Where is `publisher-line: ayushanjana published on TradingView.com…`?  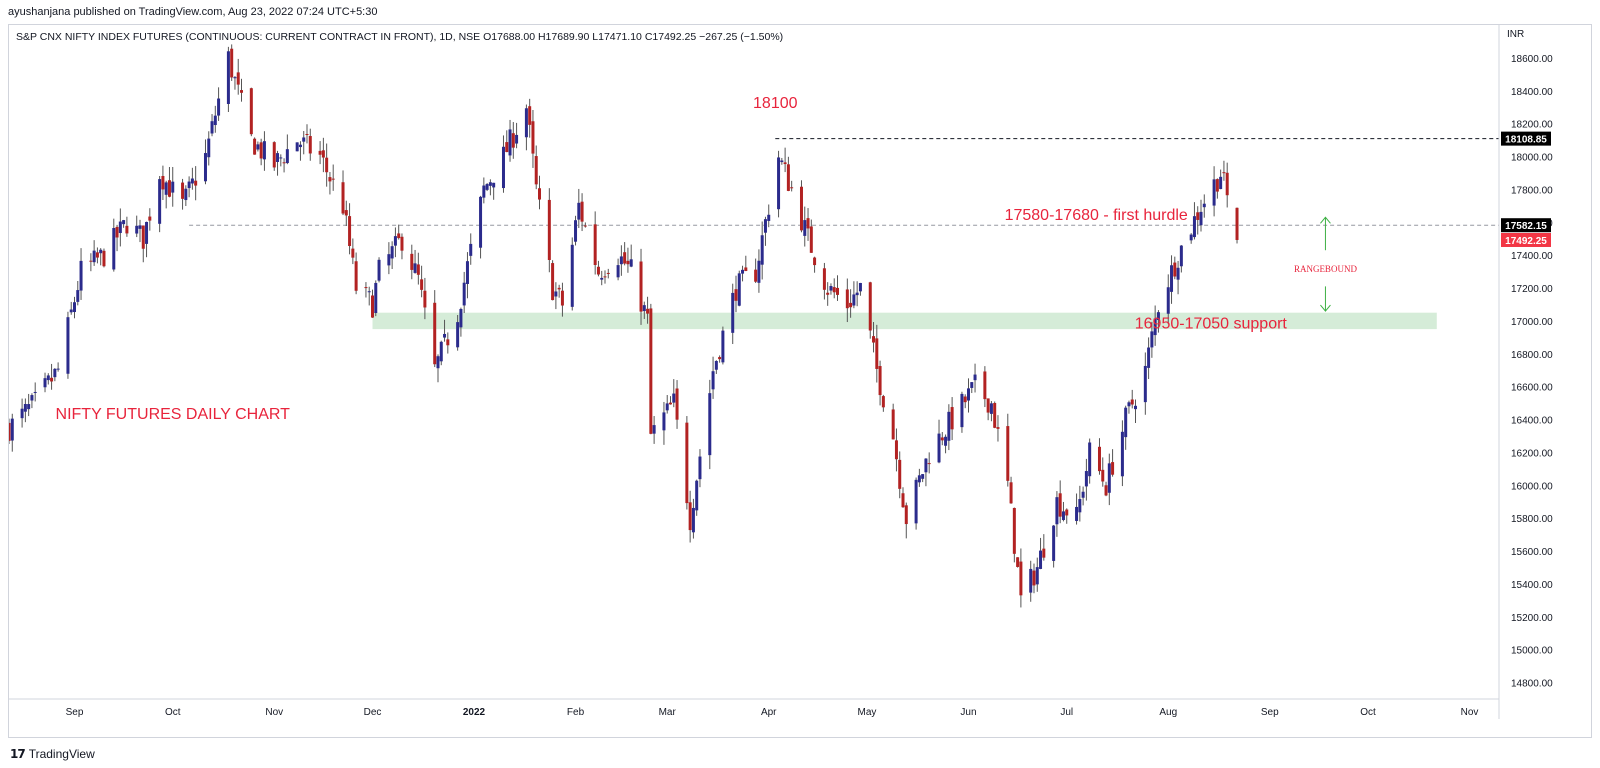 publisher-line: ayushanjana published on TradingView.com… is located at coordinates (193, 12).